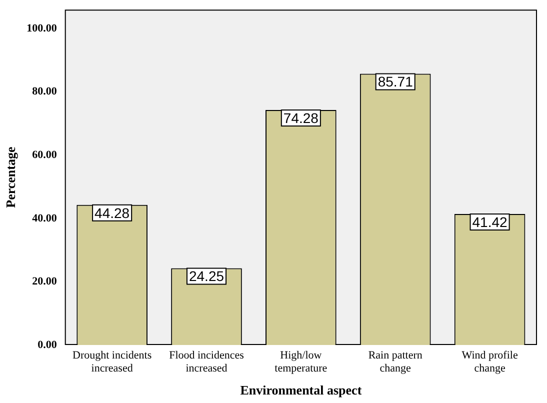 This screenshot has width=547, height=403. I want to click on y-axis-title: Percentage, so click(10, 177).